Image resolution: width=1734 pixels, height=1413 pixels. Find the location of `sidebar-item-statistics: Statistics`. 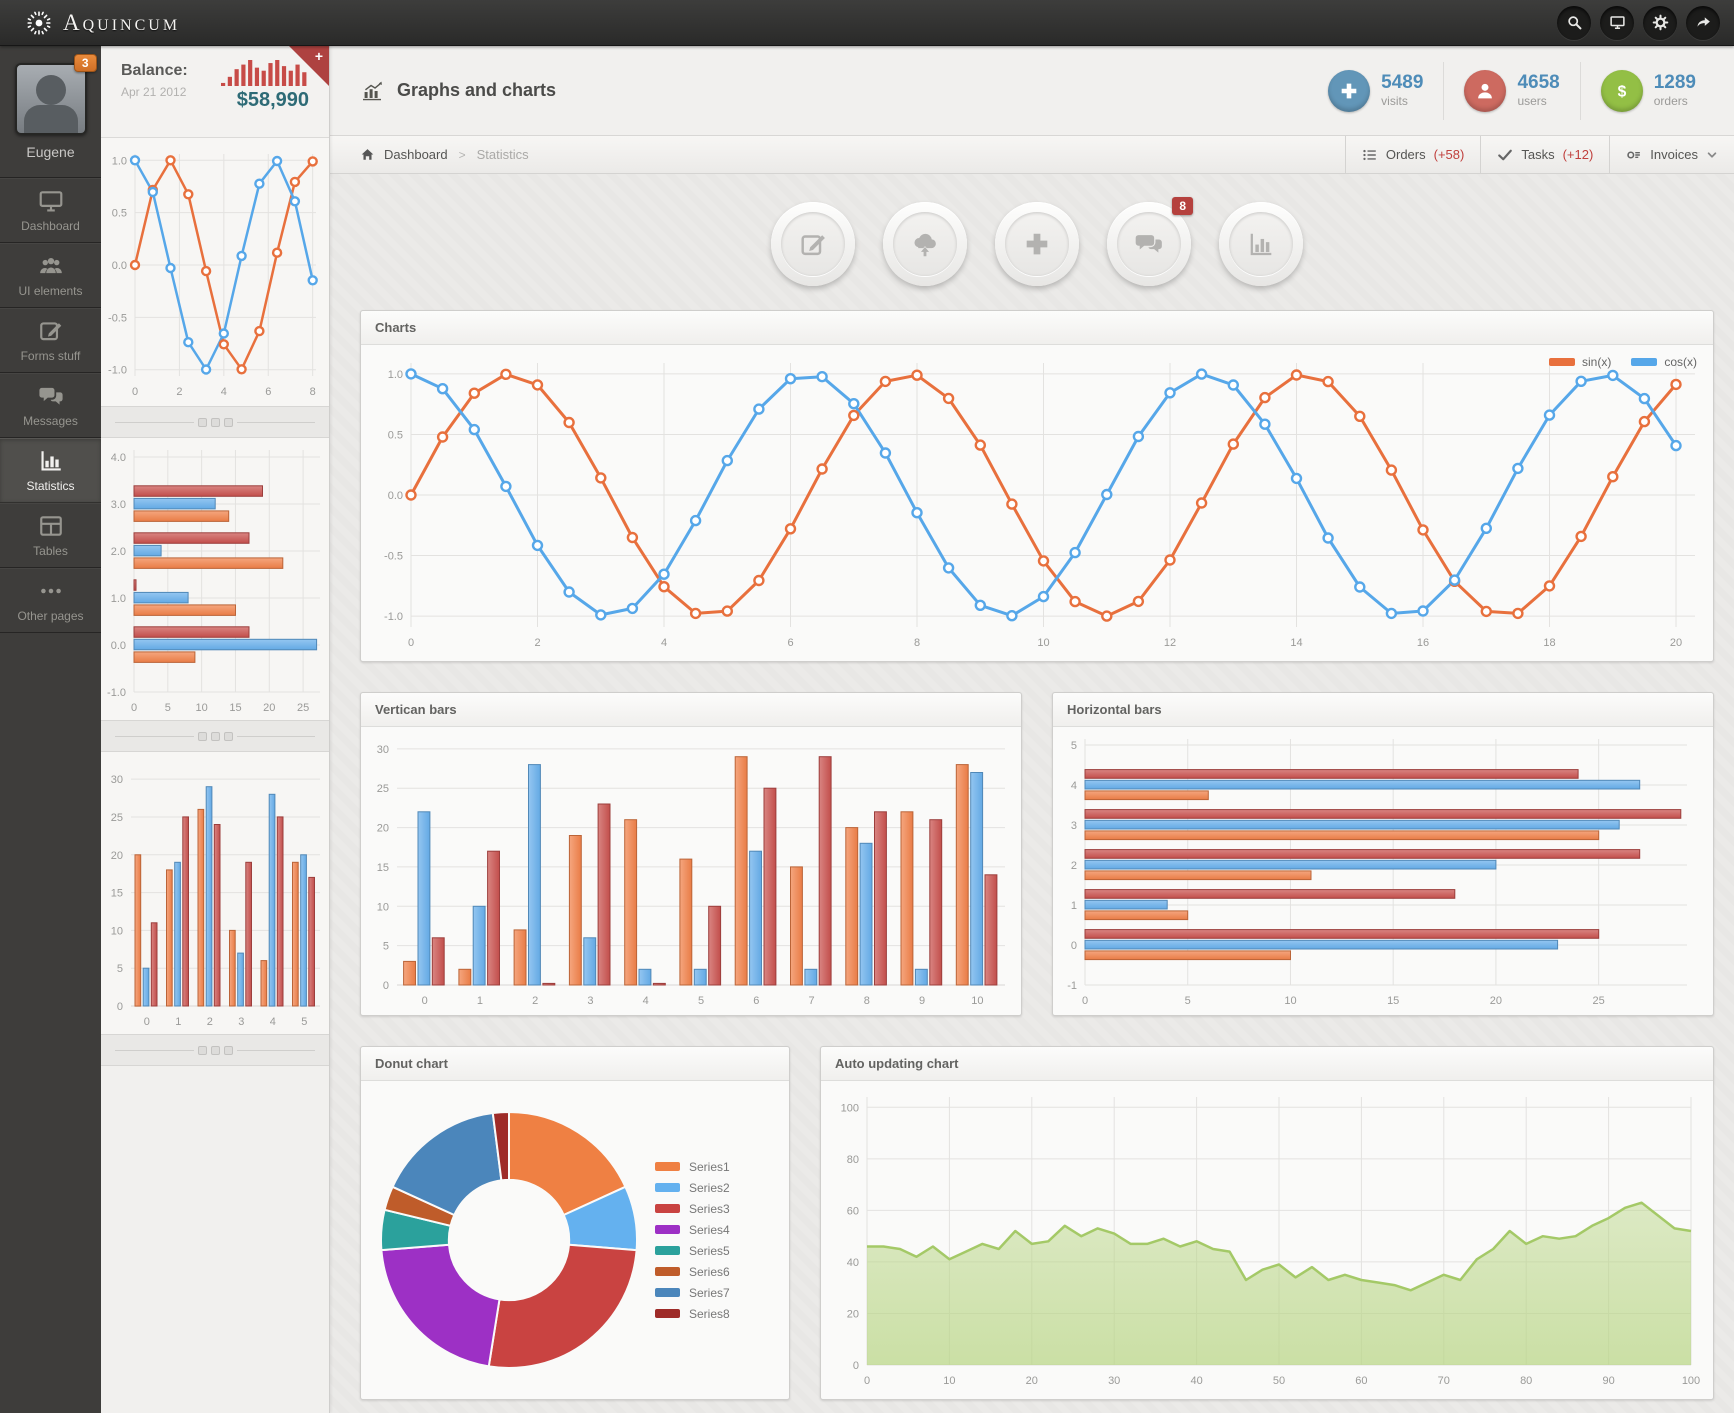

sidebar-item-statistics: Statistics is located at coordinates (50, 470).